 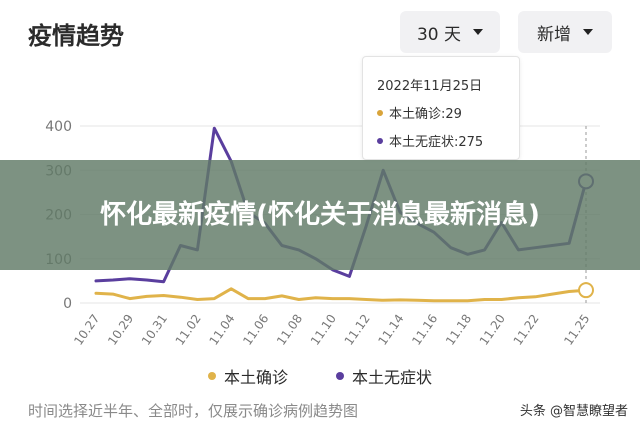 I want to click on chart-tooltip: 2022年11月25日 本土确诊:29 本土无症状:275, so click(x=441, y=108).